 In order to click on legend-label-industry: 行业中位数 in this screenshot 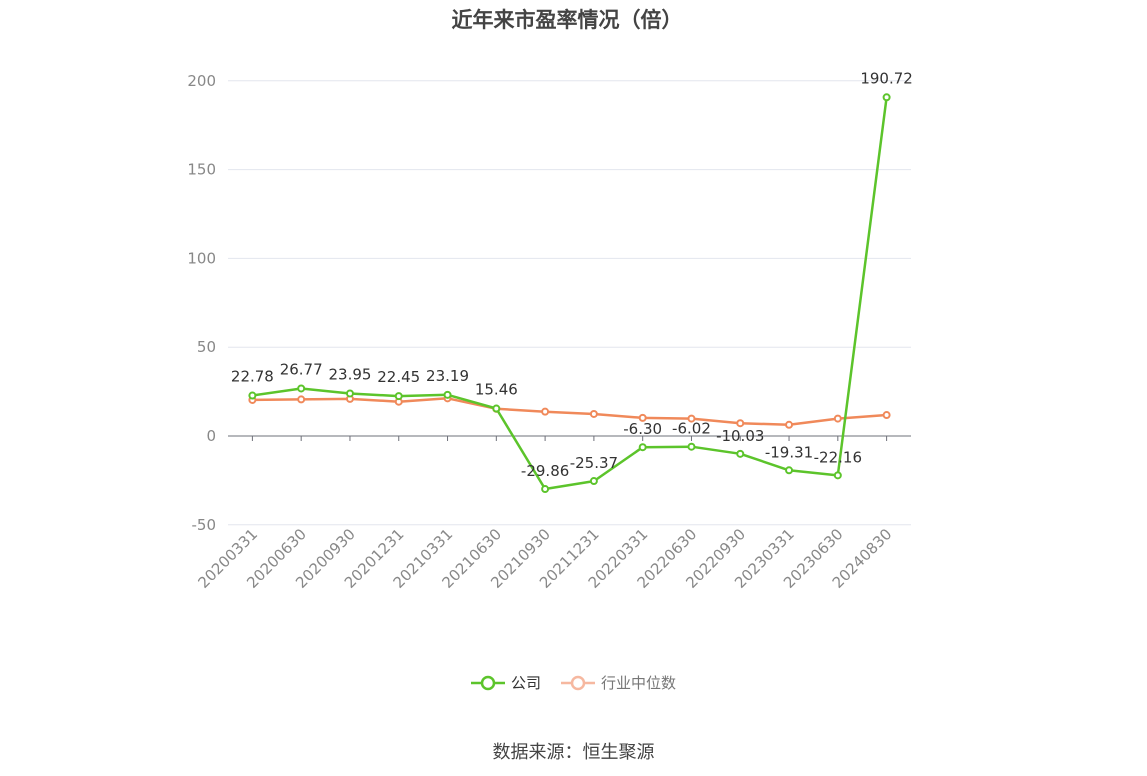, I will do `click(639, 683)`.